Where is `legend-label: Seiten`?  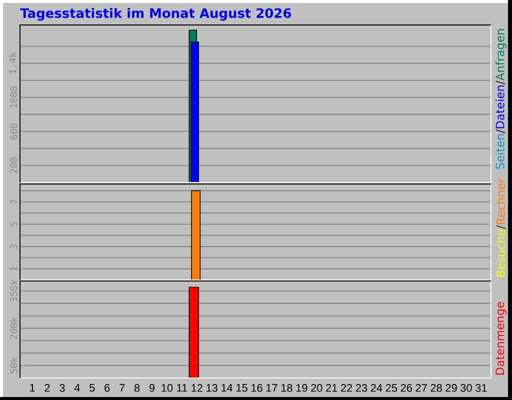 legend-label: Seiten is located at coordinates (499, 151).